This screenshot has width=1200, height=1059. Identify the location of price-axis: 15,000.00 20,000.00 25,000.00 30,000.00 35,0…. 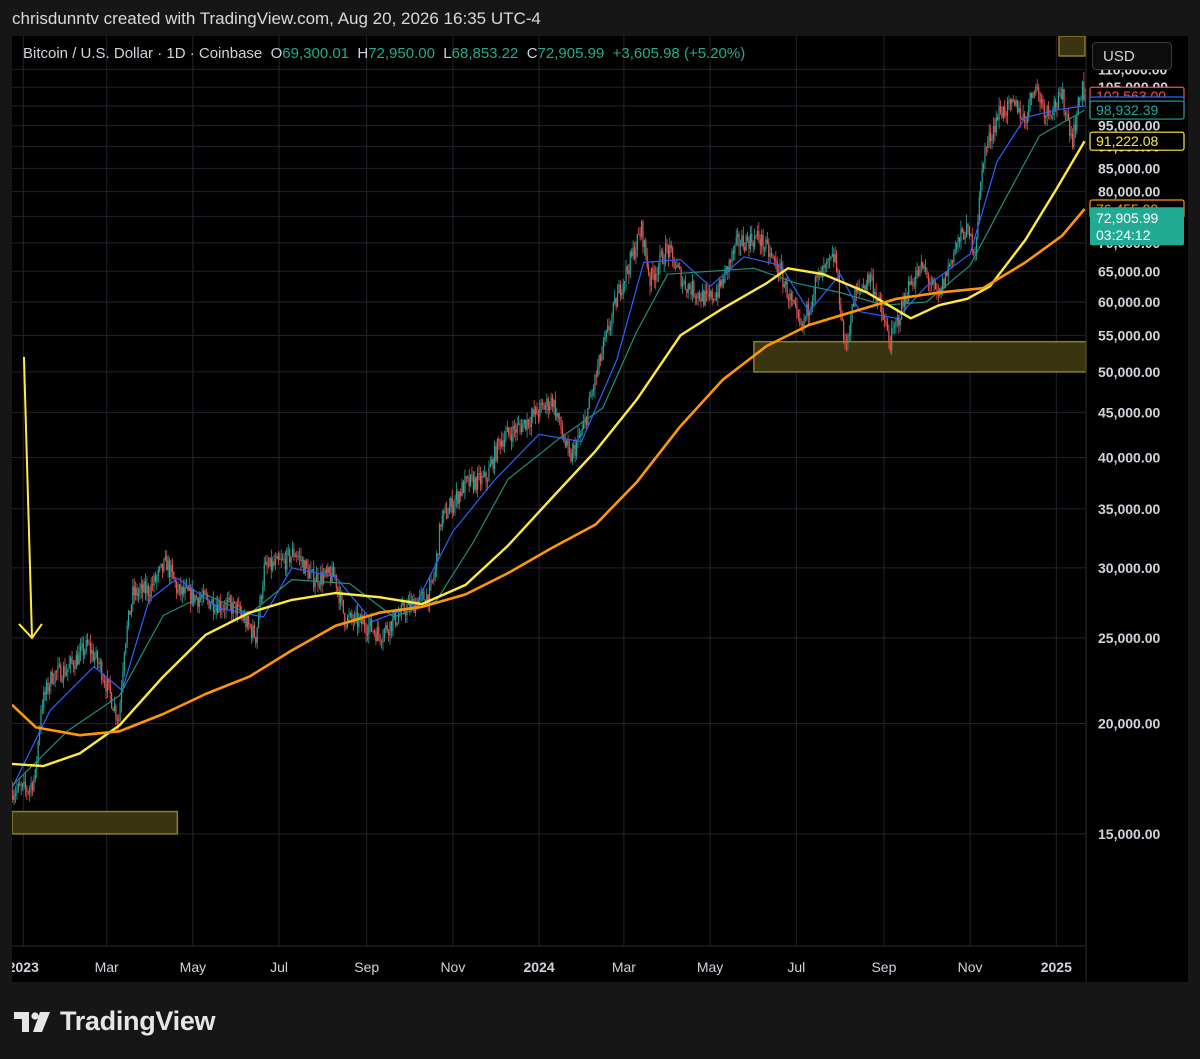
(1135, 509).